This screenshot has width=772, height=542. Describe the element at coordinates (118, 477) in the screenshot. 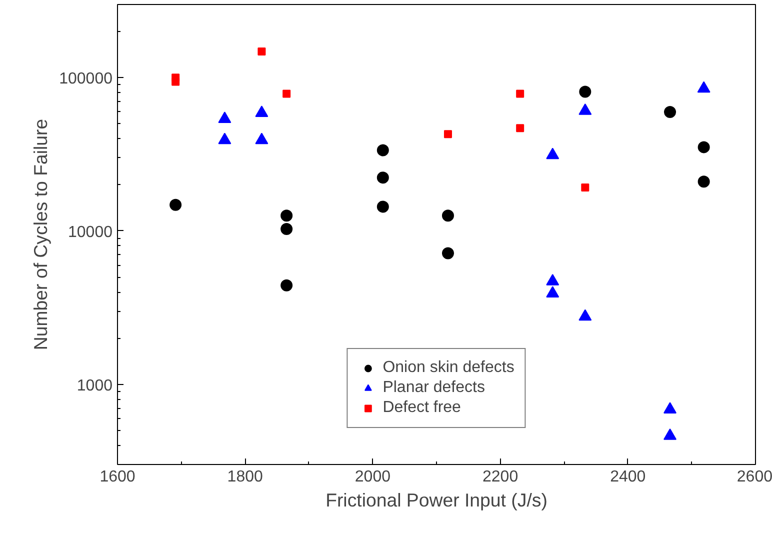

I see `x-tick-label: 1600` at that location.